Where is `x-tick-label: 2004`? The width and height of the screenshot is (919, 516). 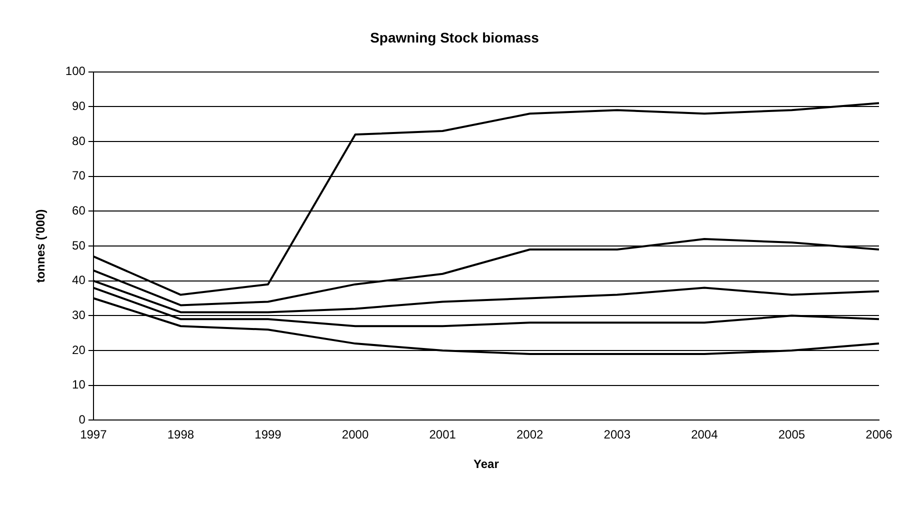 x-tick-label: 2004 is located at coordinates (704, 435).